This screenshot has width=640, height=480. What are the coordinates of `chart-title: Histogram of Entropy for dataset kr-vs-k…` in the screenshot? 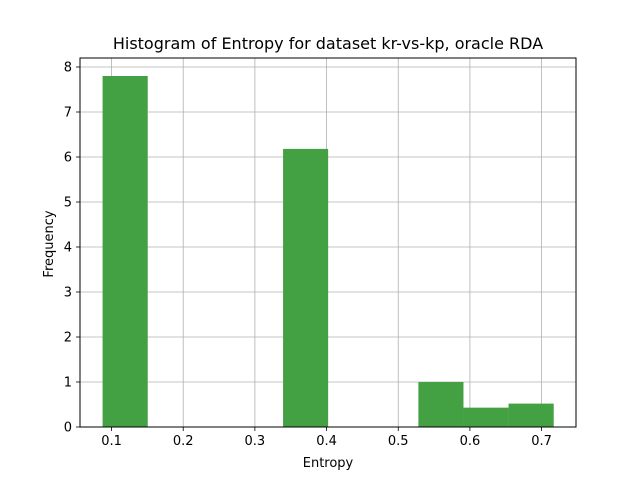 It's located at (328, 43).